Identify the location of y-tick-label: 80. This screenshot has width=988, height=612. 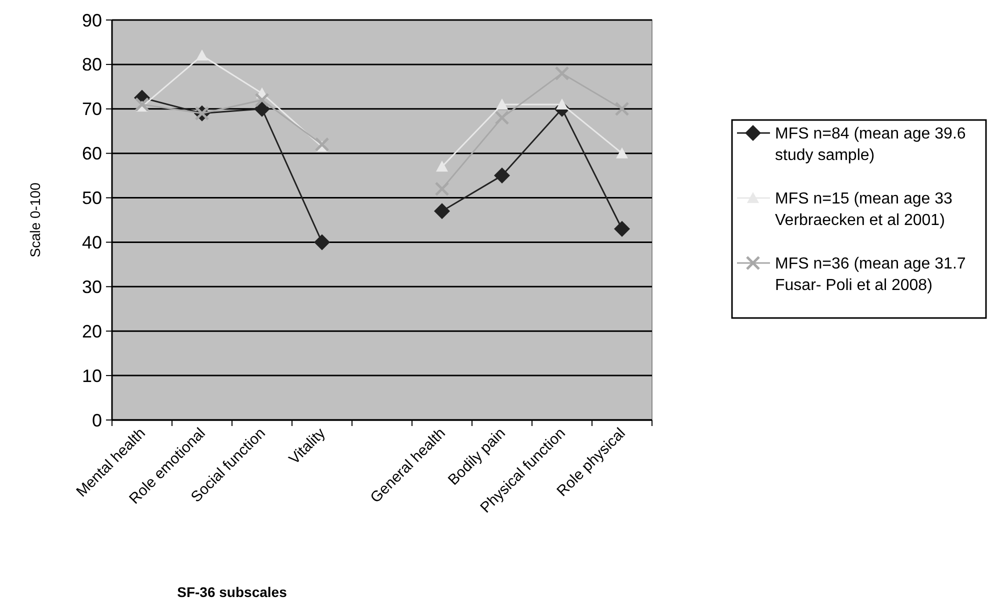
(92, 64).